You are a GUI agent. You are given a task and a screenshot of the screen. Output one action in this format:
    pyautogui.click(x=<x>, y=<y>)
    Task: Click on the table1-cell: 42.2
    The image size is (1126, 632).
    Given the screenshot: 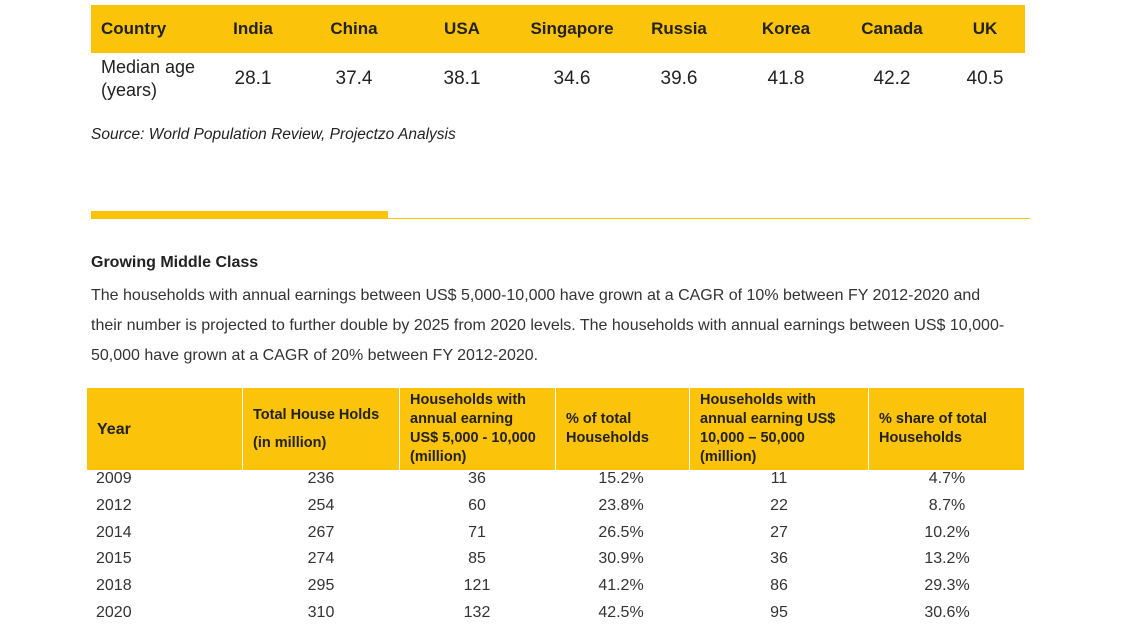 What is the action you would take?
    pyautogui.click(x=892, y=78)
    